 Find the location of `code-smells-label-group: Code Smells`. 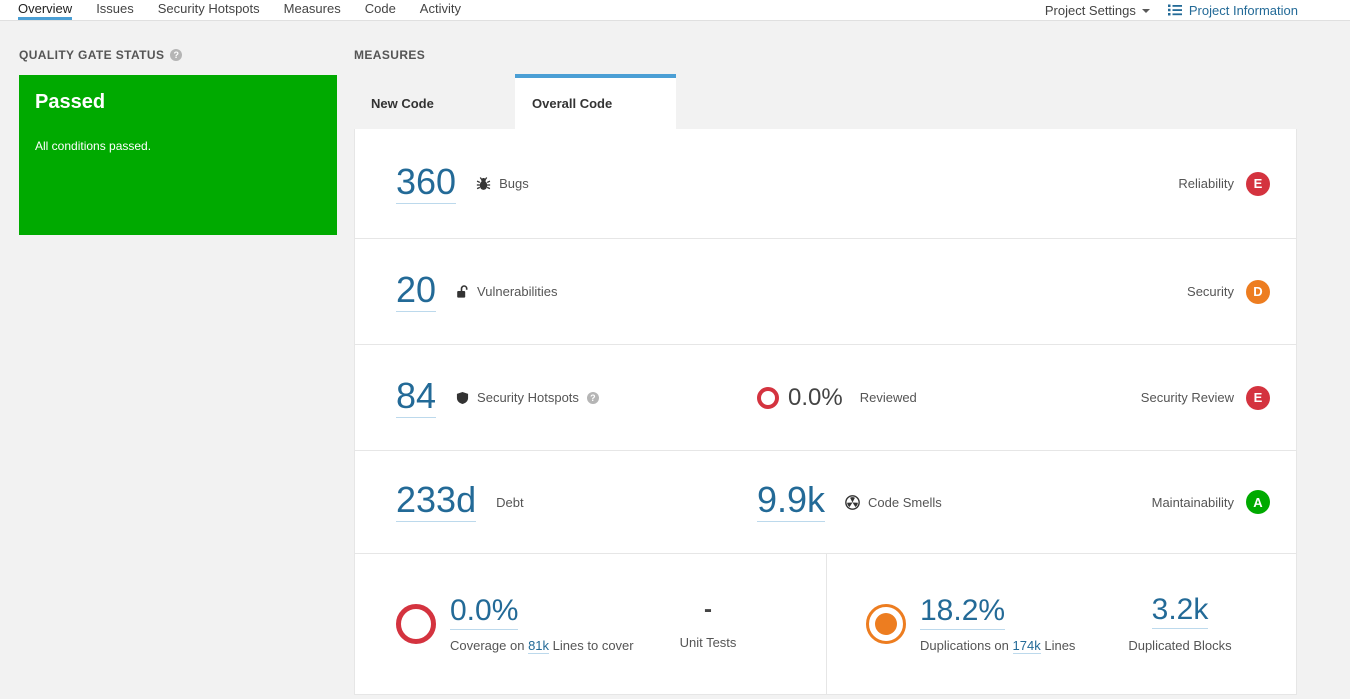

code-smells-label-group: Code Smells is located at coordinates (893, 502).